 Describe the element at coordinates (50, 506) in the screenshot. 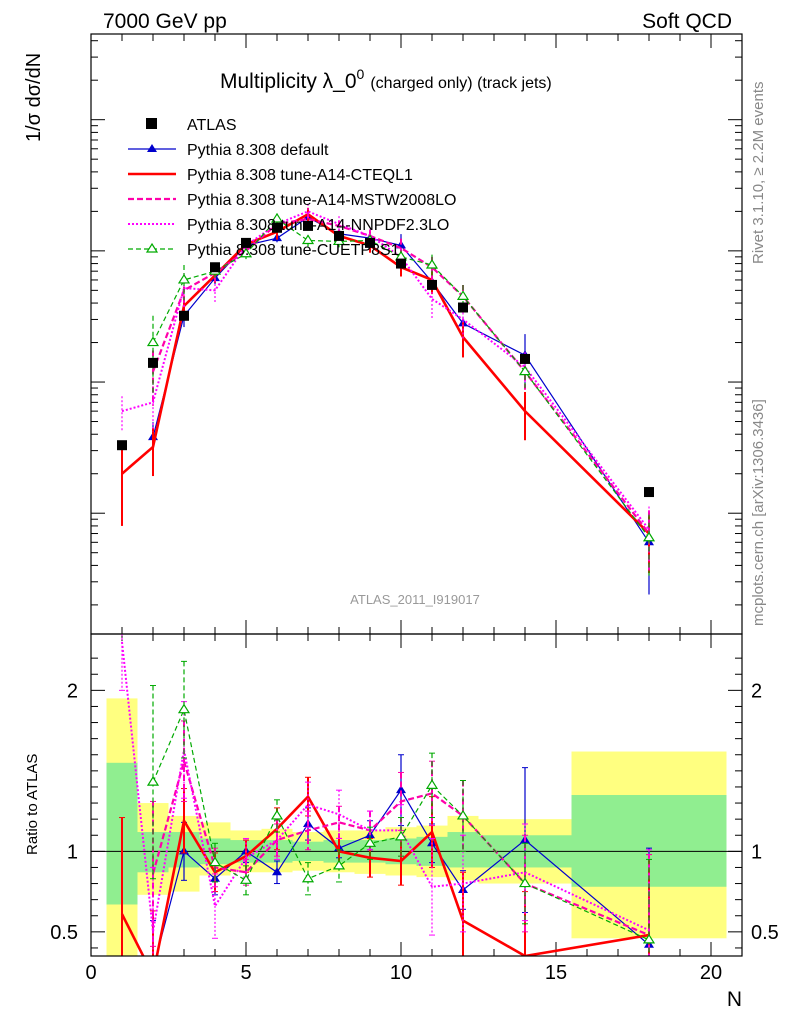

I see `main-y-tick-exponent: −3` at that location.